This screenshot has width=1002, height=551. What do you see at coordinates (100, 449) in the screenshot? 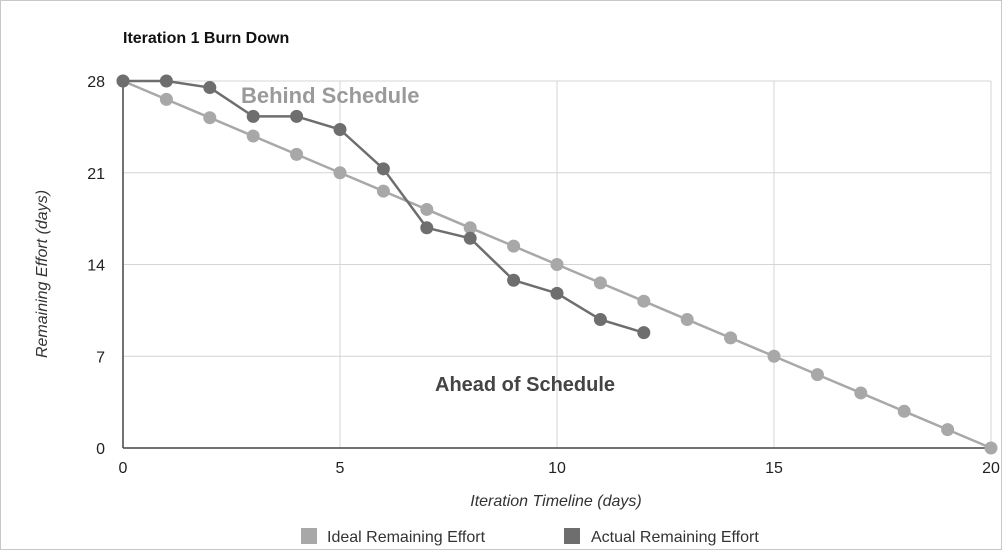
I see `y-tick-label-0: 0` at bounding box center [100, 449].